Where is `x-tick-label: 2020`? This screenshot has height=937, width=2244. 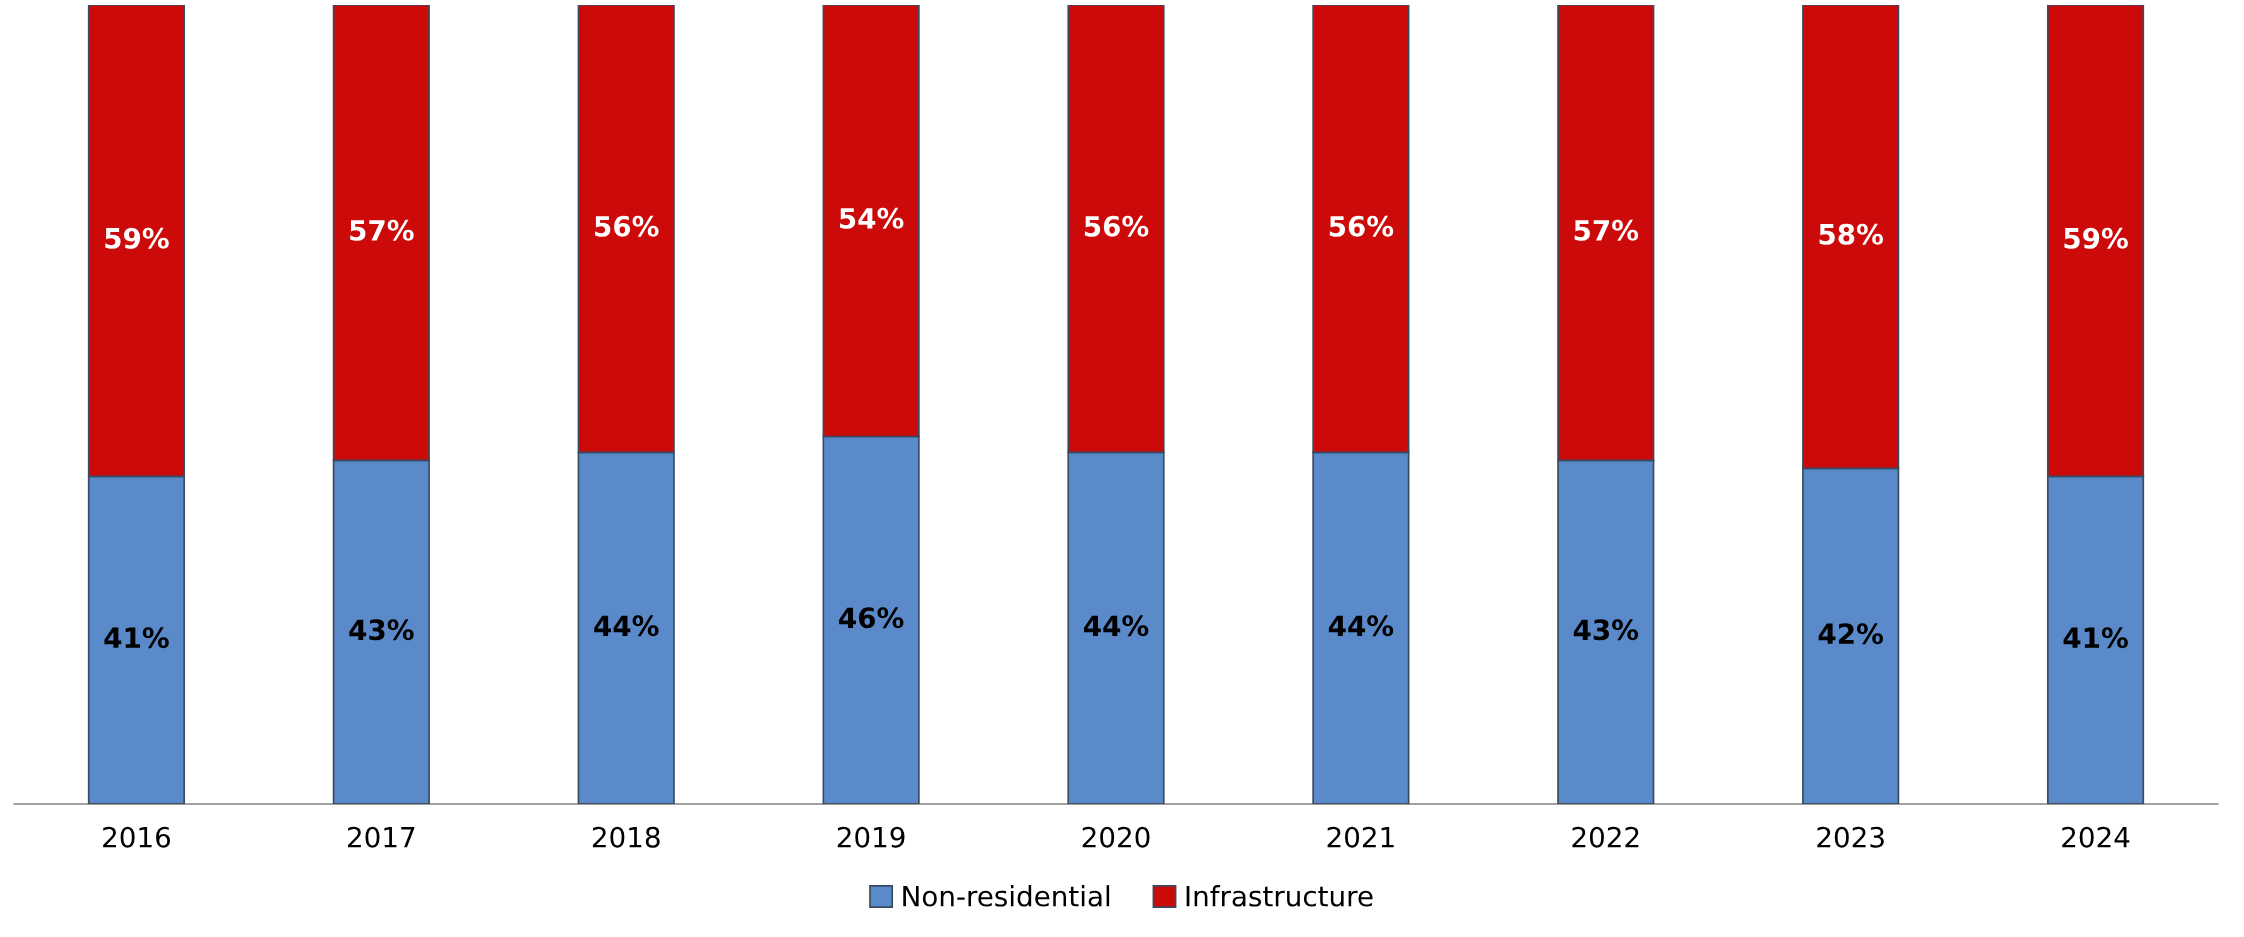
x-tick-label: 2020 is located at coordinates (1116, 837).